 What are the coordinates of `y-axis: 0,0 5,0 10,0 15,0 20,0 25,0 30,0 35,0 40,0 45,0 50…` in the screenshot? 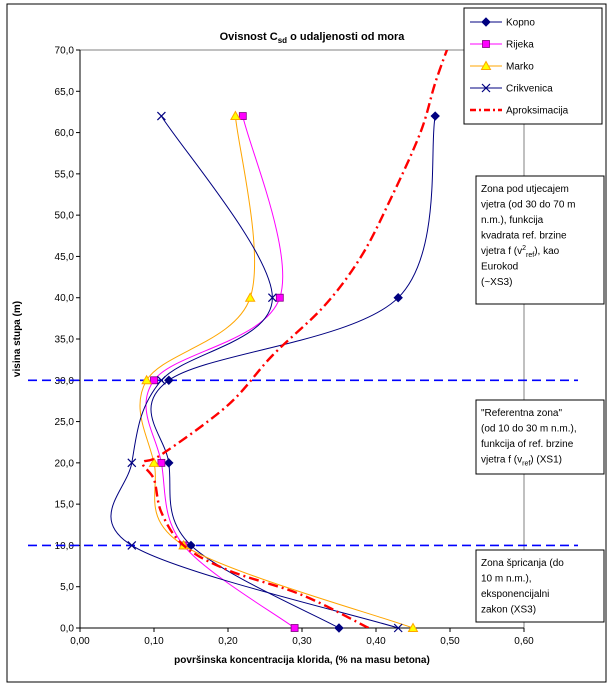 It's located at (68, 340).